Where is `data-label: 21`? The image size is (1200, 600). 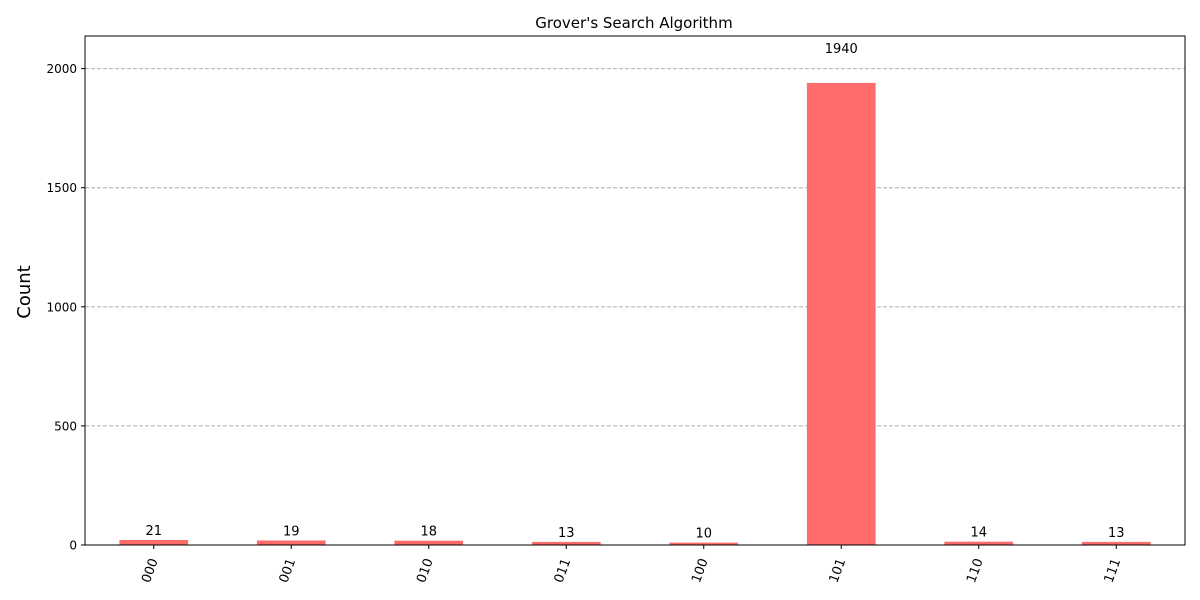
data-label: 21 is located at coordinates (153, 531).